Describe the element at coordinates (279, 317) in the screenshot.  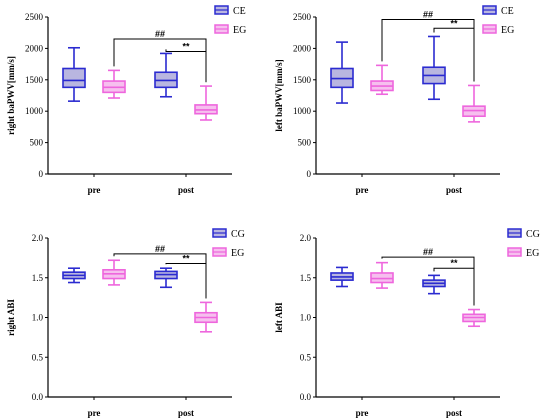
I see `y-axis-label: left ABI` at that location.